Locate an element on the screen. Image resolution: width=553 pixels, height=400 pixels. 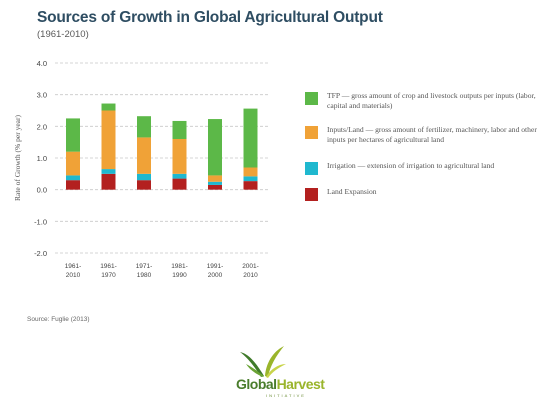
legend-item-land: Land Expansion is located at coordinates (427, 197).